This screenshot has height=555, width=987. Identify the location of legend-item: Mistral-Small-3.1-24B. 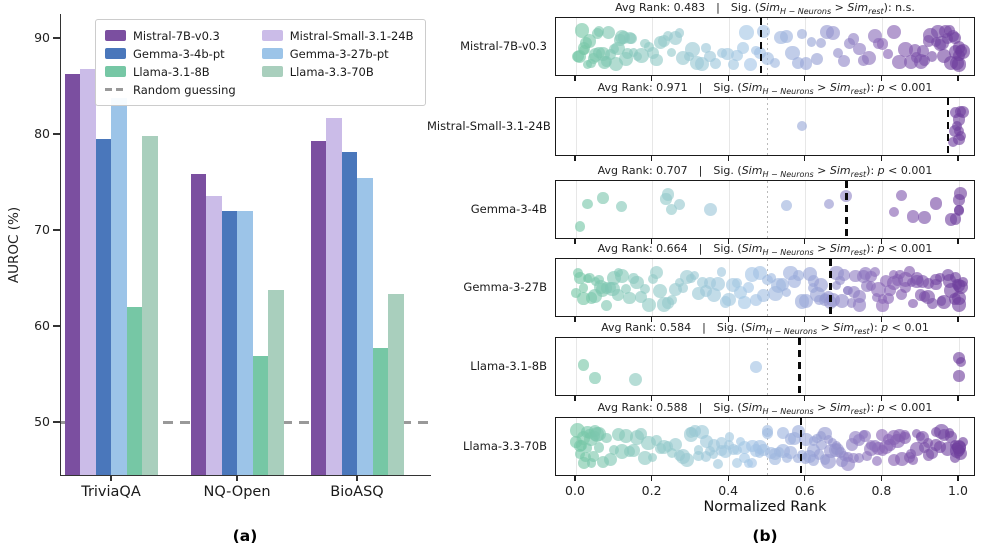
(337, 35).